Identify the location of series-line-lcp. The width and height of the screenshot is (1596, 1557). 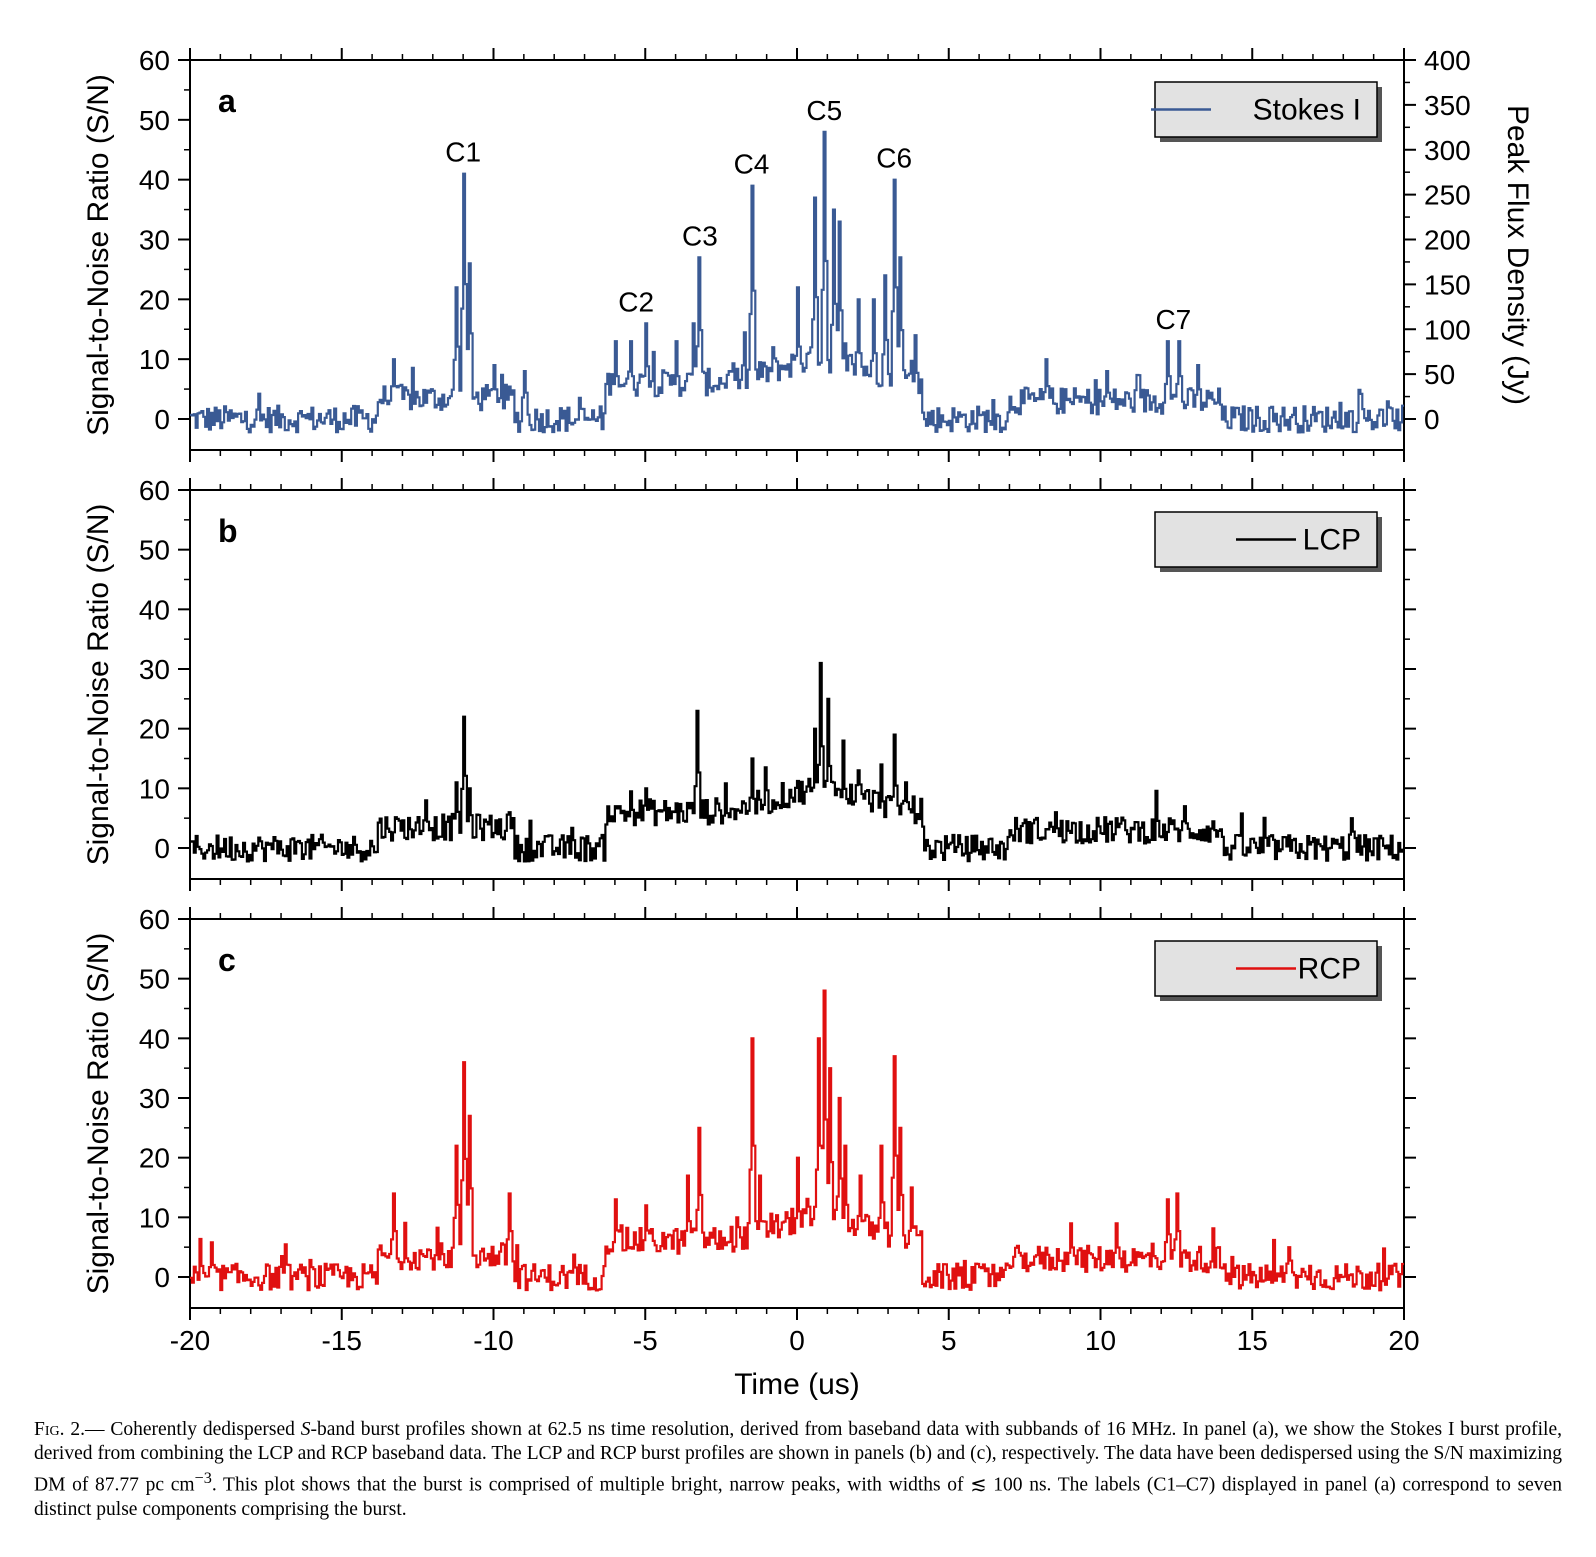
(797, 762).